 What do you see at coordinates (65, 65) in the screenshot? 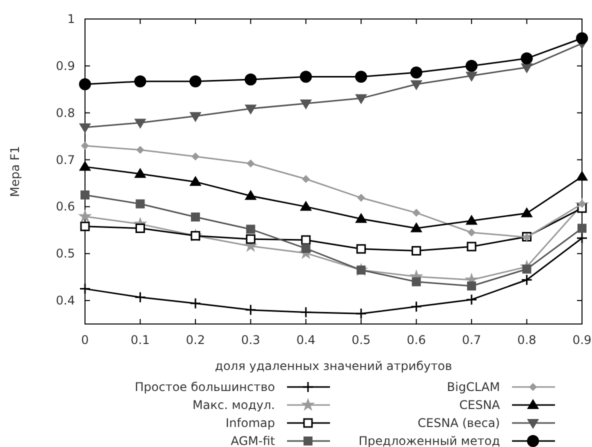
I see `y-tick-label: 0.9` at bounding box center [65, 65].